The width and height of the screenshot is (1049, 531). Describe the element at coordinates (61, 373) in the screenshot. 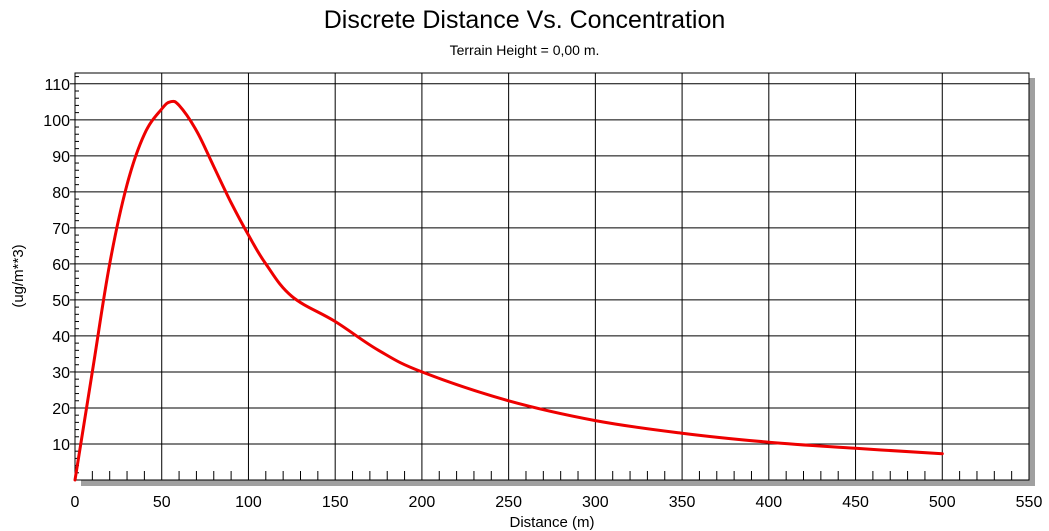

I see `y-tick-label: 30` at that location.